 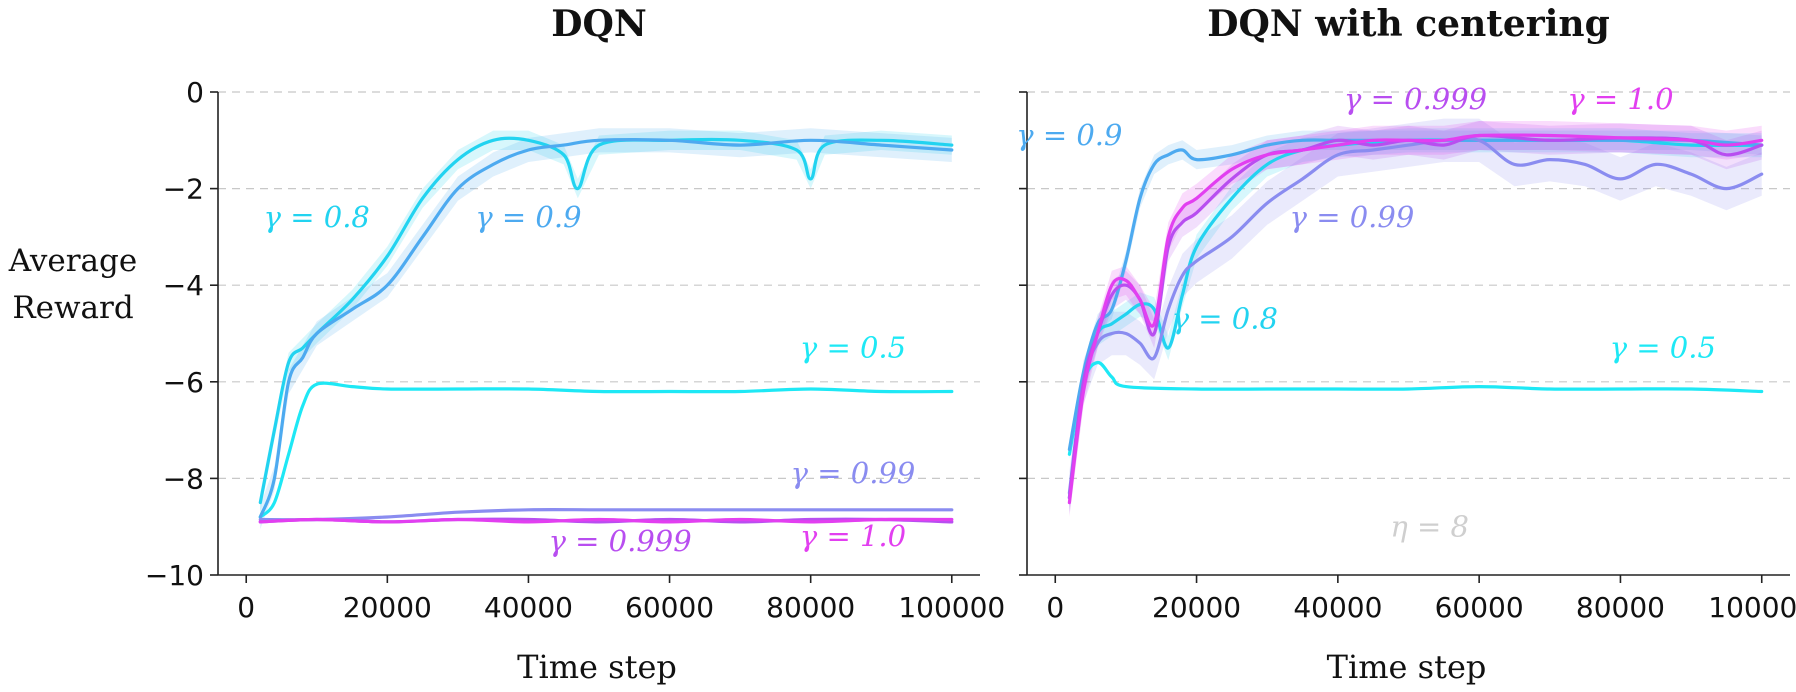 I want to click on y-tick-label-dqn-0: 0, so click(x=195, y=92).